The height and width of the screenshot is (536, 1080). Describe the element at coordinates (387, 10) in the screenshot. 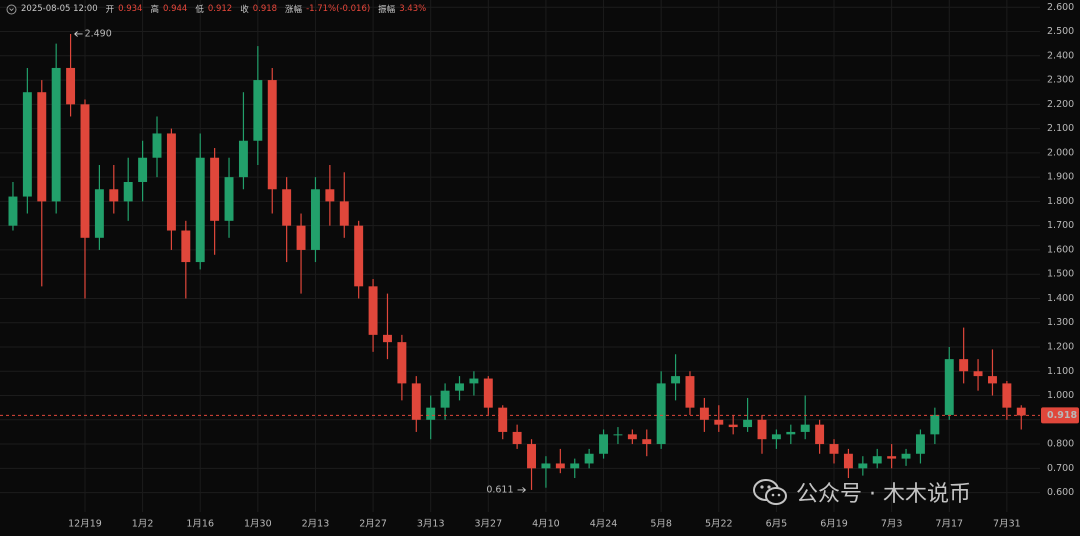

I see `amplitude-label: 振幅` at that location.